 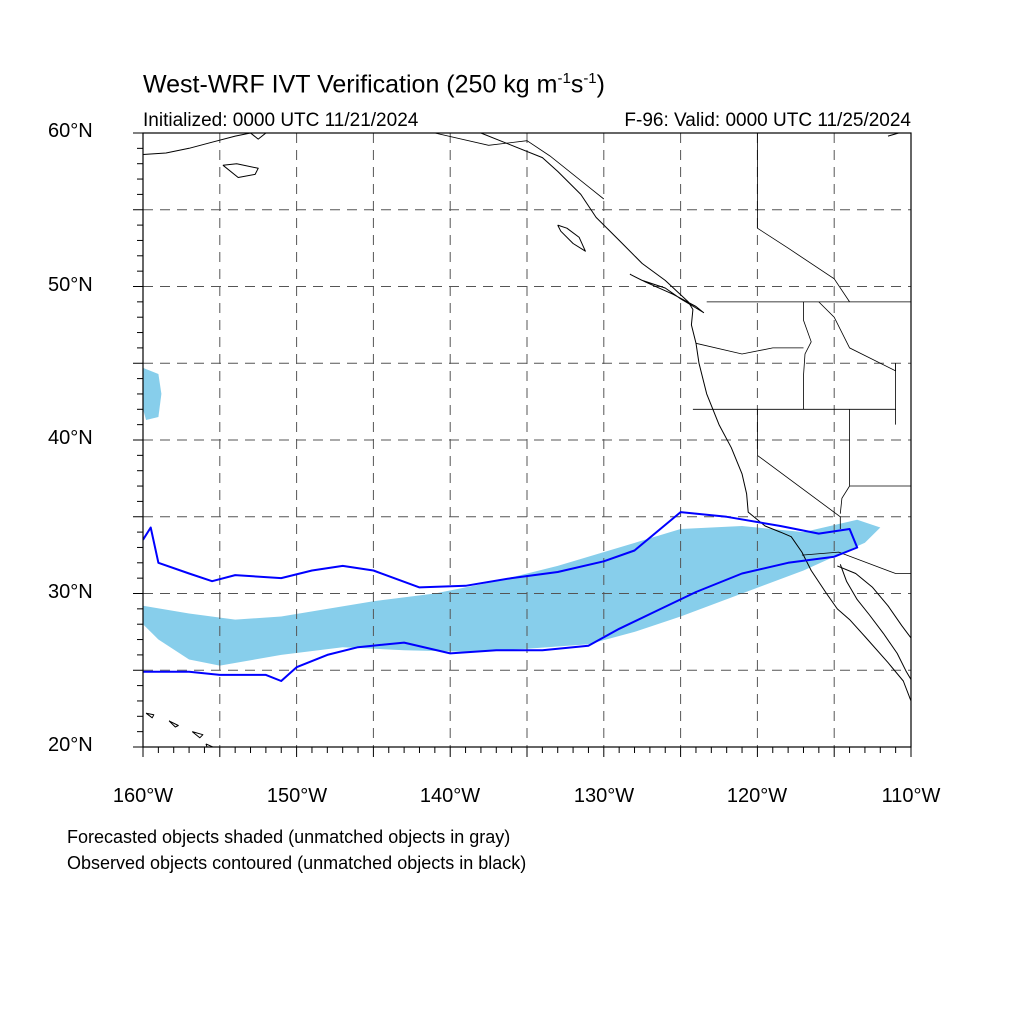 I want to click on nevada-east-border, so click(x=844, y=461).